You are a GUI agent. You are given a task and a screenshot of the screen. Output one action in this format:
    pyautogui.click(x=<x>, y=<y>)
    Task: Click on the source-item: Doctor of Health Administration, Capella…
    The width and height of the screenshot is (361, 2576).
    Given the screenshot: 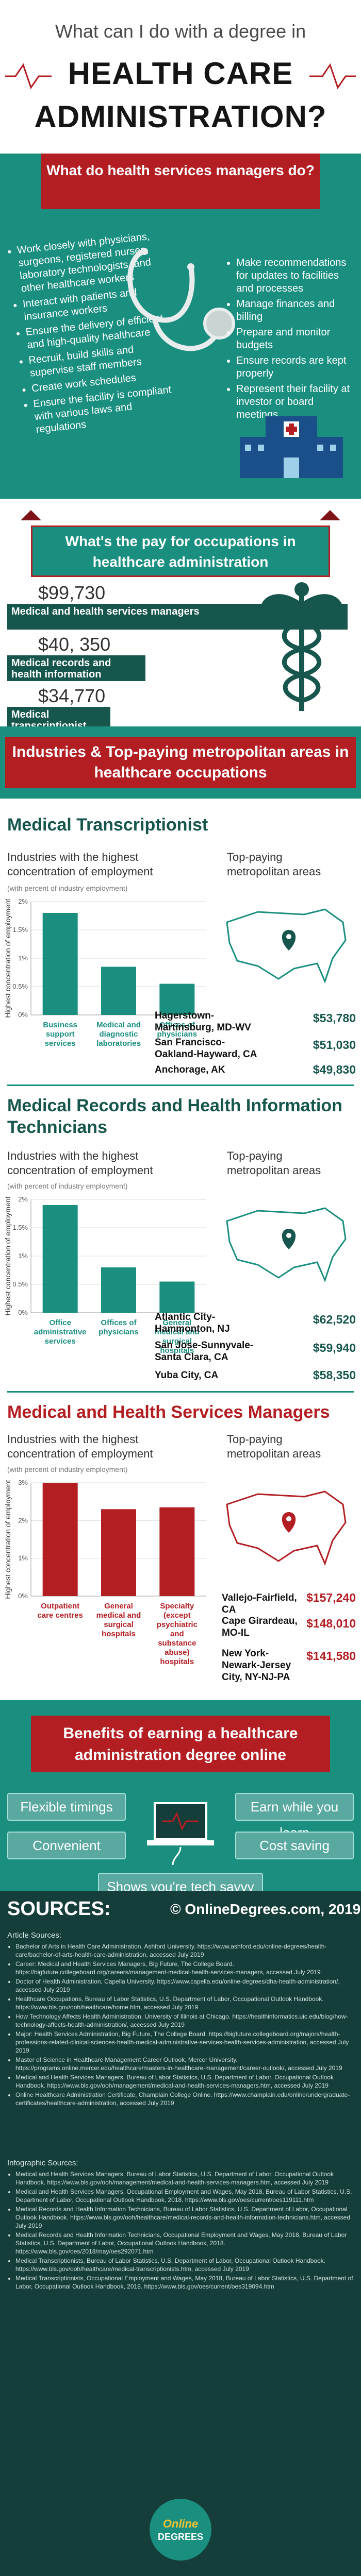 What is the action you would take?
    pyautogui.click(x=184, y=1985)
    